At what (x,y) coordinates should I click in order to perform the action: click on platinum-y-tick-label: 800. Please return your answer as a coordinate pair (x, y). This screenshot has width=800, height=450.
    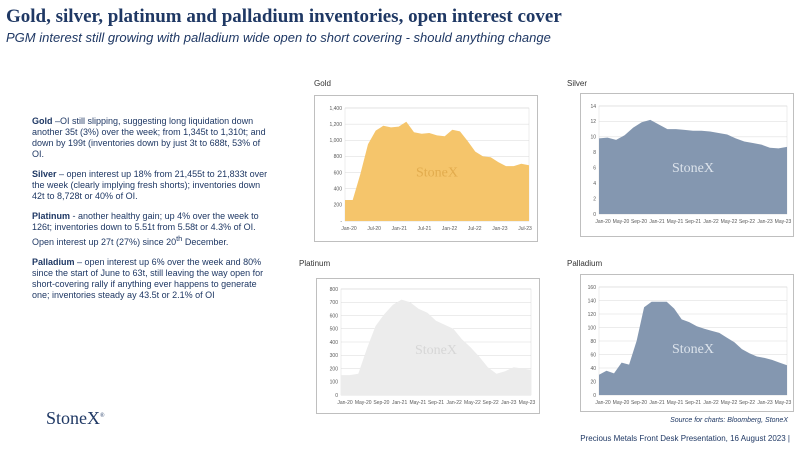
    Looking at the image, I should click on (334, 290).